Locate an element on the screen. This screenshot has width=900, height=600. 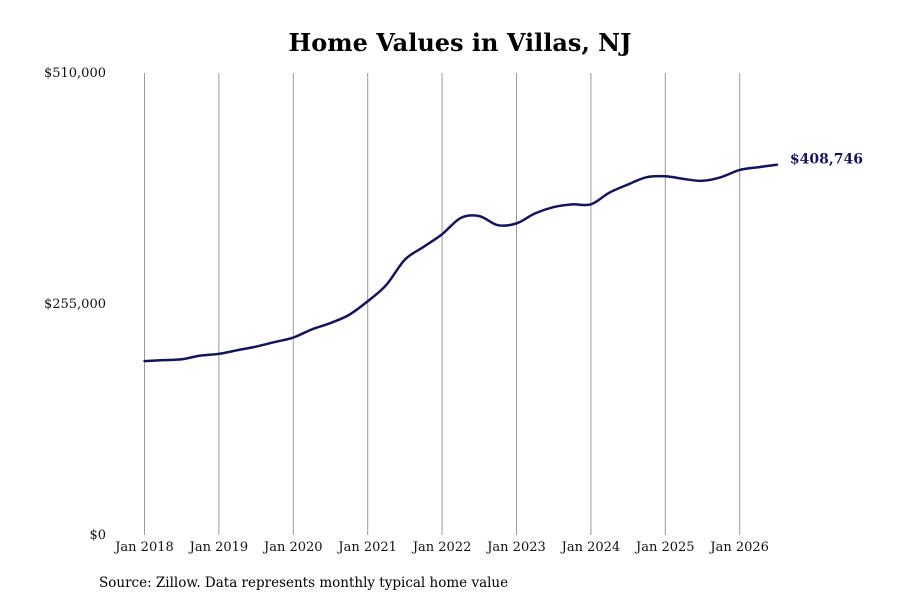
x-tick-label: Jan 2025 is located at coordinates (664, 547).